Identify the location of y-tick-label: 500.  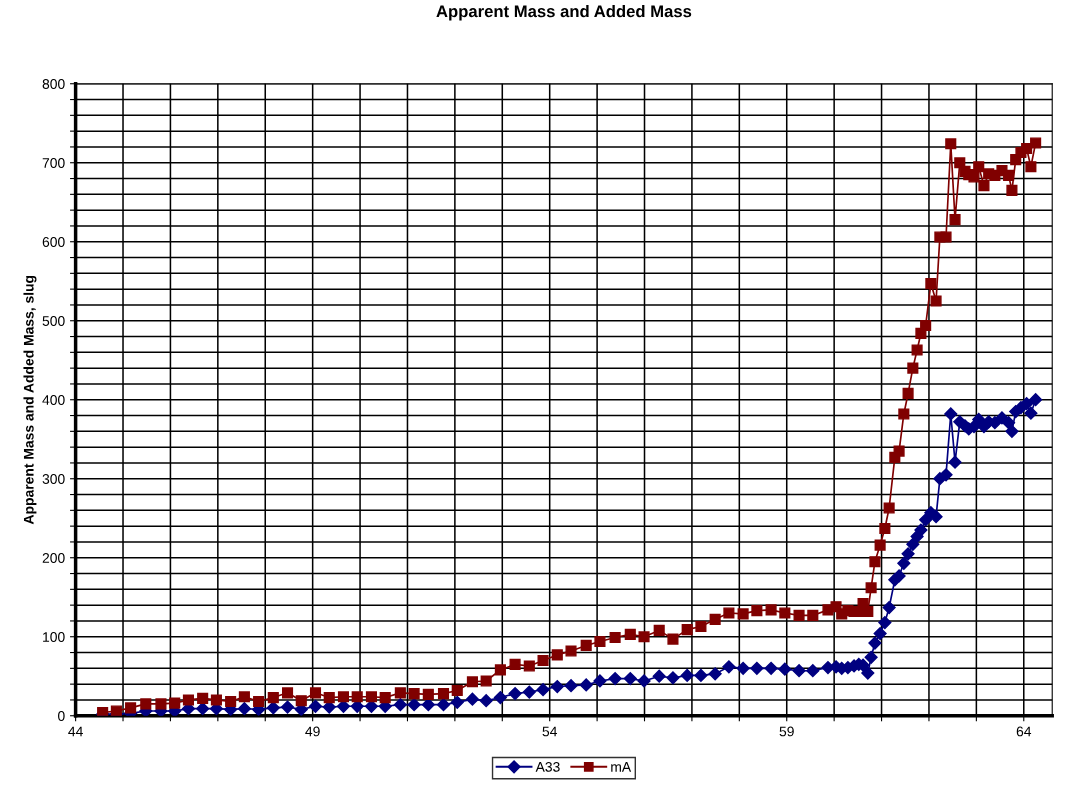
(53, 321).